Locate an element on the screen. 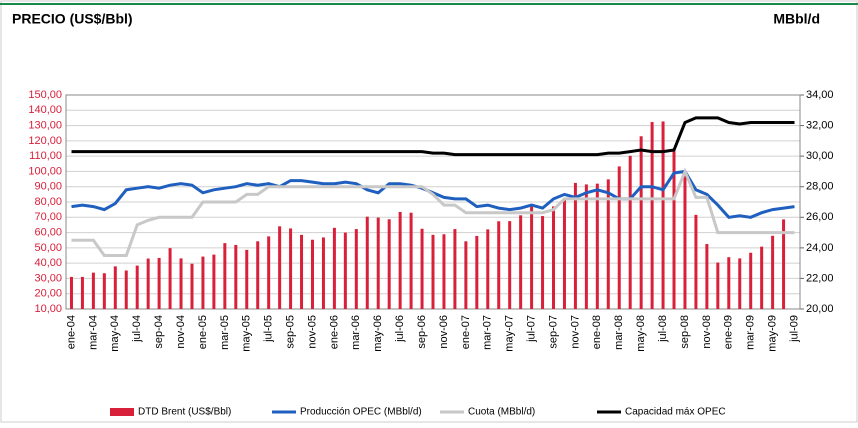 This screenshot has width=858, height=428. y-tick-label: 10,00 is located at coordinates (48, 309).